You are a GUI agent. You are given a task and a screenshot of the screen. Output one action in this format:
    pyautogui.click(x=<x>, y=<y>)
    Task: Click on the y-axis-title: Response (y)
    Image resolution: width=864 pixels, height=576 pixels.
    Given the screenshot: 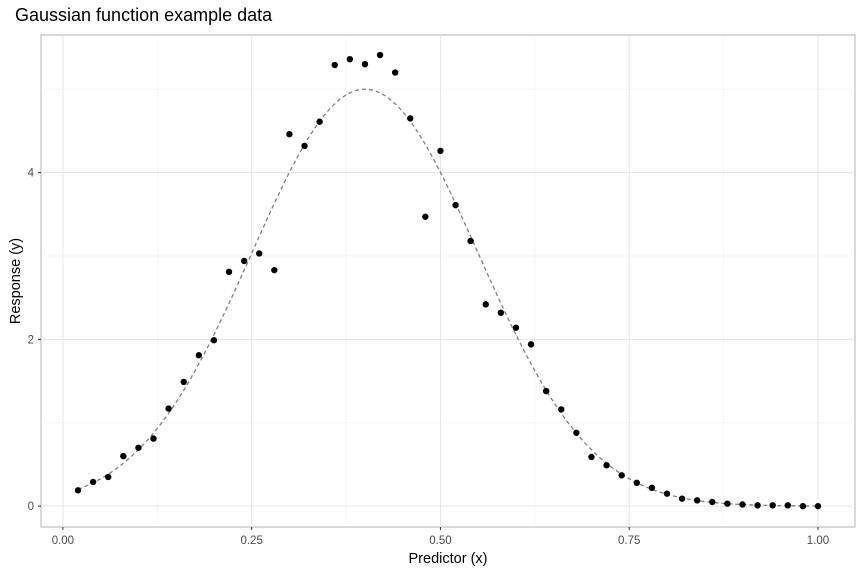 What is the action you would take?
    pyautogui.click(x=16, y=281)
    